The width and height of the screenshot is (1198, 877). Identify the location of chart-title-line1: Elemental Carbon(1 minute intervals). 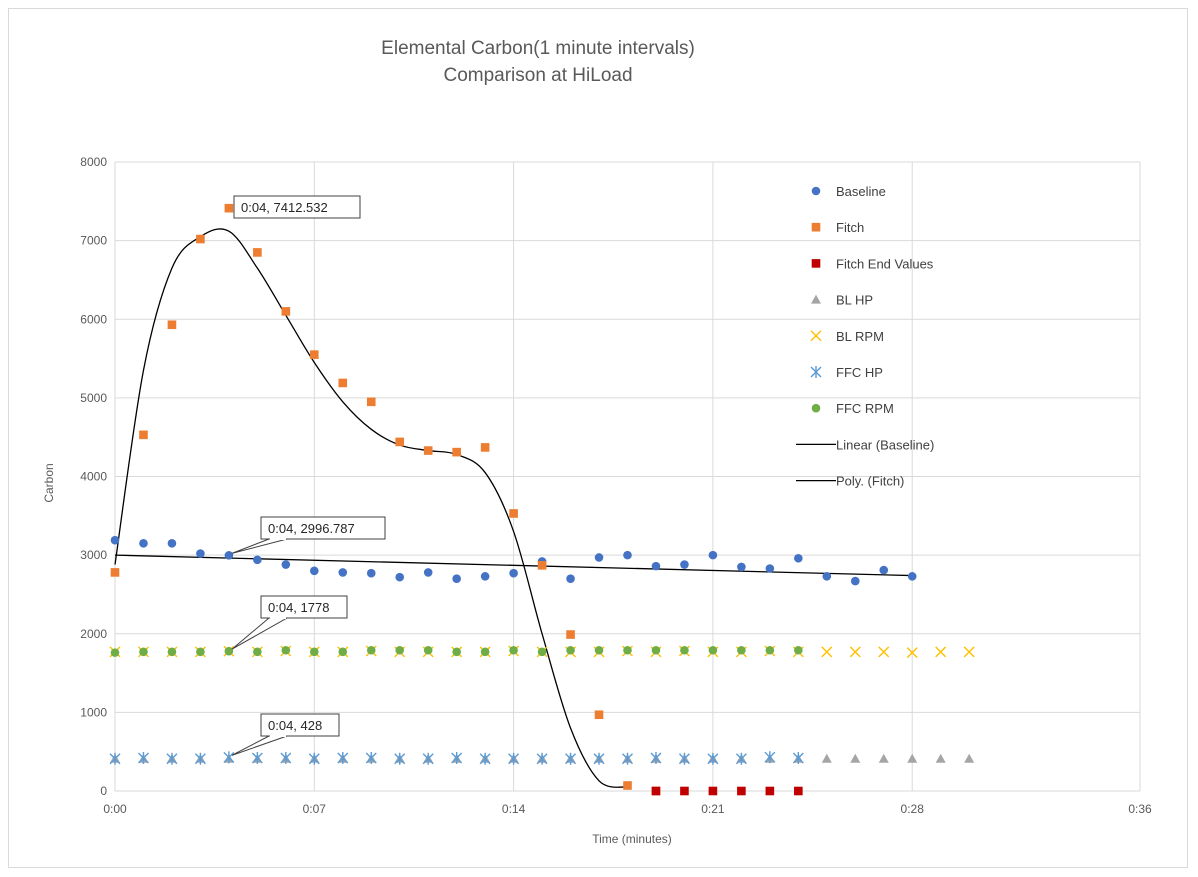
(538, 48).